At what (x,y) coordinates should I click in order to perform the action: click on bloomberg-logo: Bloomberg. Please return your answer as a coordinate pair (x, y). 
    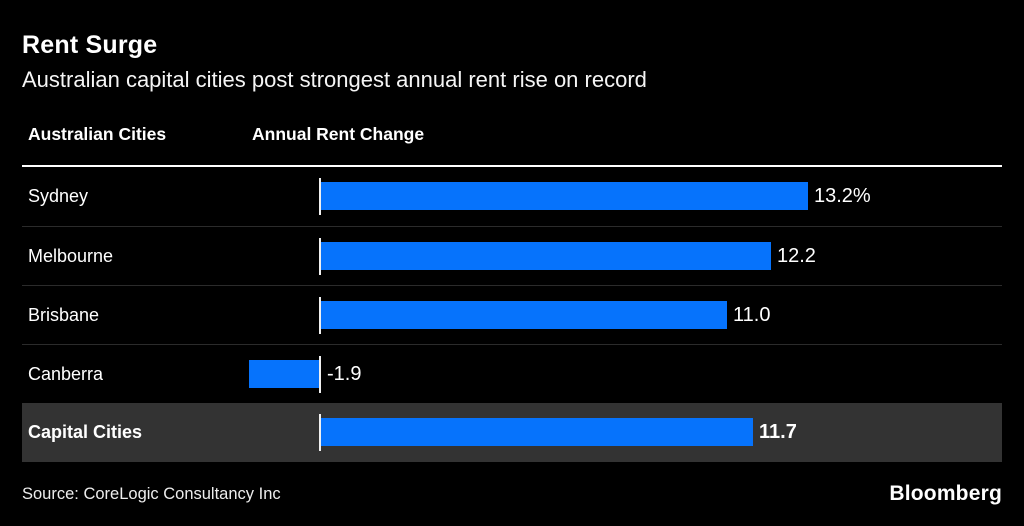
    Looking at the image, I should click on (945, 494).